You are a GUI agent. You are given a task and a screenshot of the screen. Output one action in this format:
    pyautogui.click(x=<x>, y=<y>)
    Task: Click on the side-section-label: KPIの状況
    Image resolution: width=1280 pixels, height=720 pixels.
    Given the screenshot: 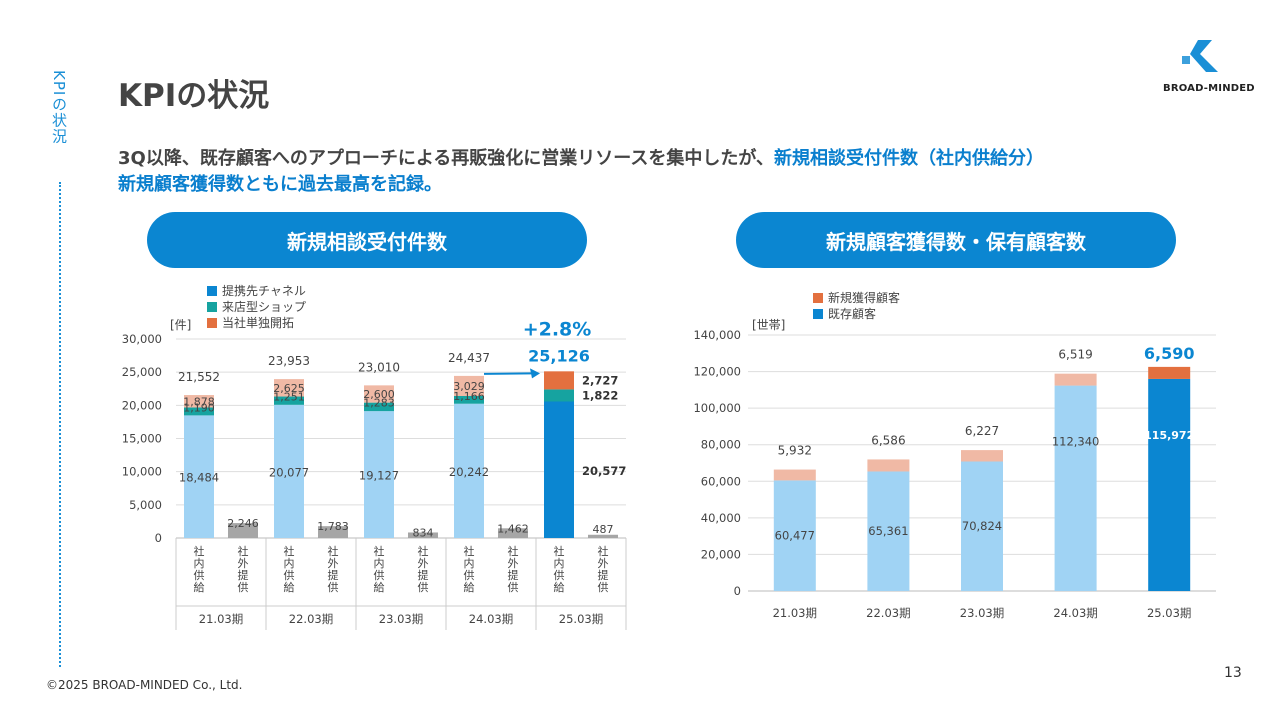 What is the action you would take?
    pyautogui.click(x=59, y=107)
    